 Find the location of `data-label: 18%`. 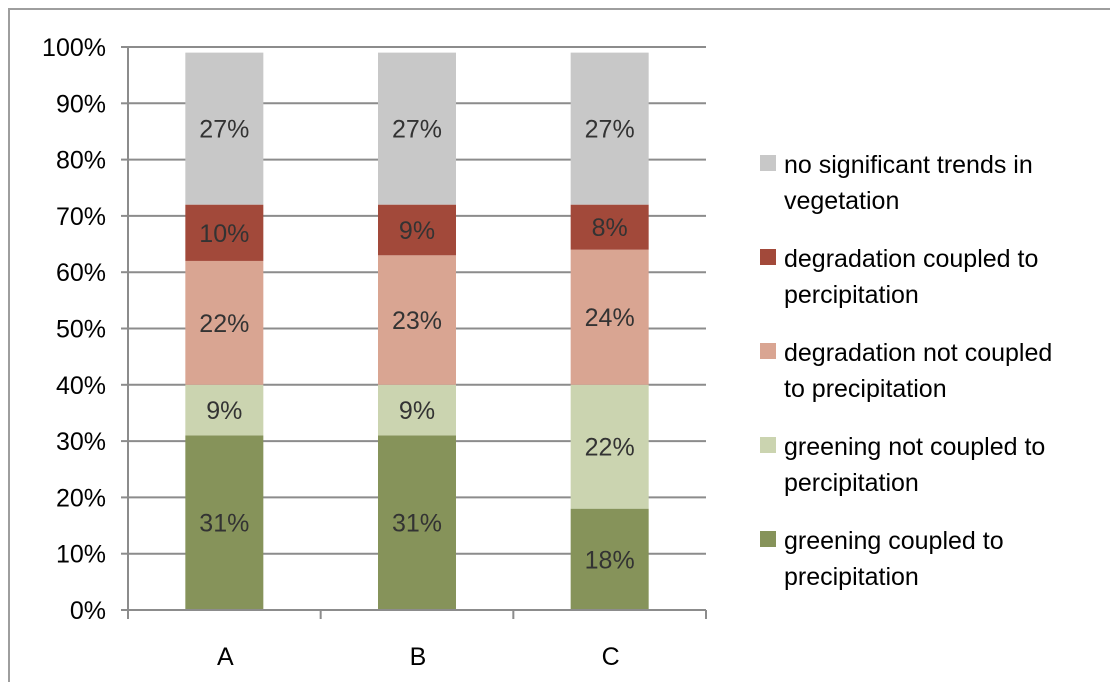

data-label: 18% is located at coordinates (610, 560).